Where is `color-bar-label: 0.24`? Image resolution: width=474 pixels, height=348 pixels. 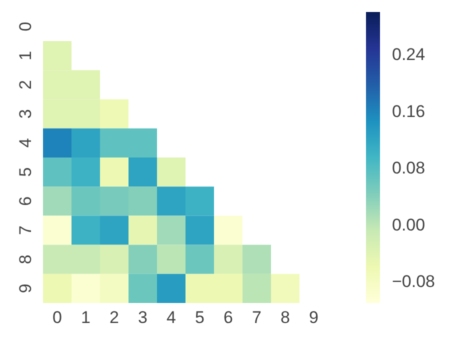
color-bar-label: 0.24 is located at coordinates (409, 54).